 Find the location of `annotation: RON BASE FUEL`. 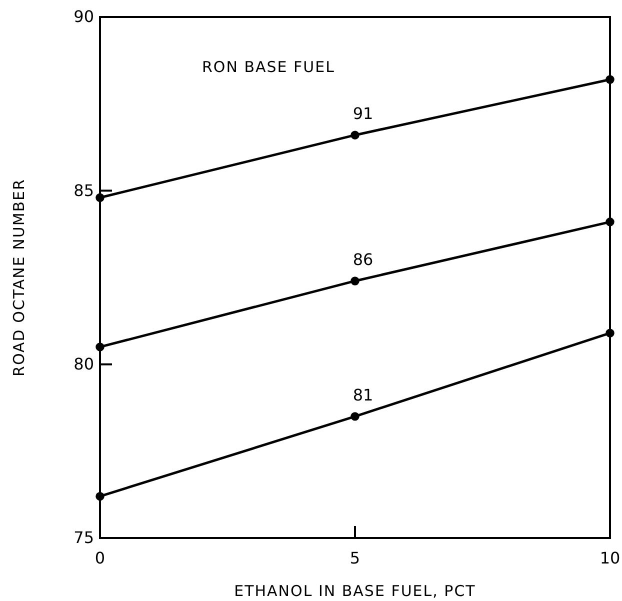

annotation: RON BASE FUEL is located at coordinates (268, 67).